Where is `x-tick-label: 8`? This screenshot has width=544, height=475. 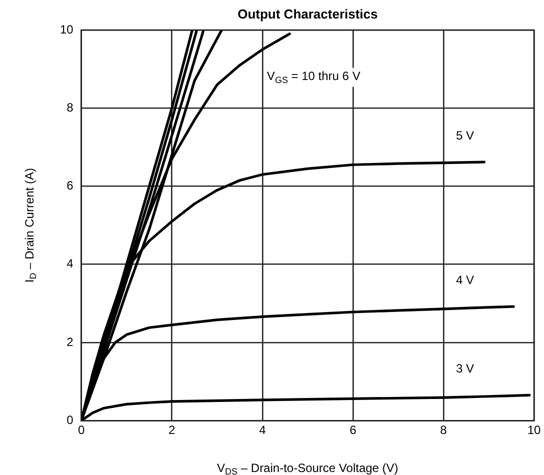
x-tick-label: 8 is located at coordinates (444, 430).